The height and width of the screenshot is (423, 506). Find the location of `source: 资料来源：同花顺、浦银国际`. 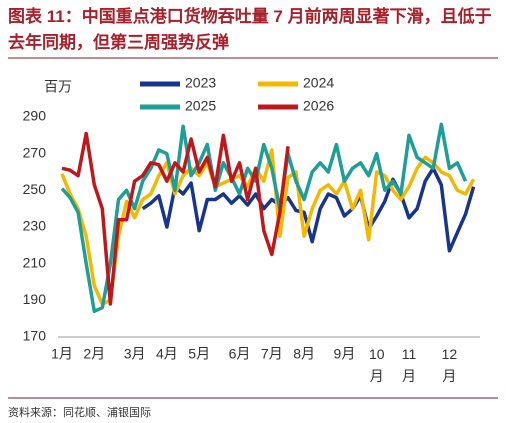

source: 资料来源：同花顺、浦银国际 is located at coordinates (79, 413).